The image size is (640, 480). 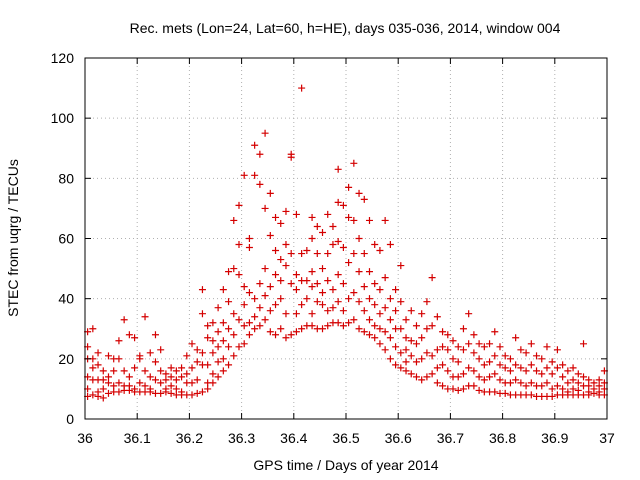 What do you see at coordinates (66, 178) in the screenshot?
I see `y-tick-label: 80` at bounding box center [66, 178].